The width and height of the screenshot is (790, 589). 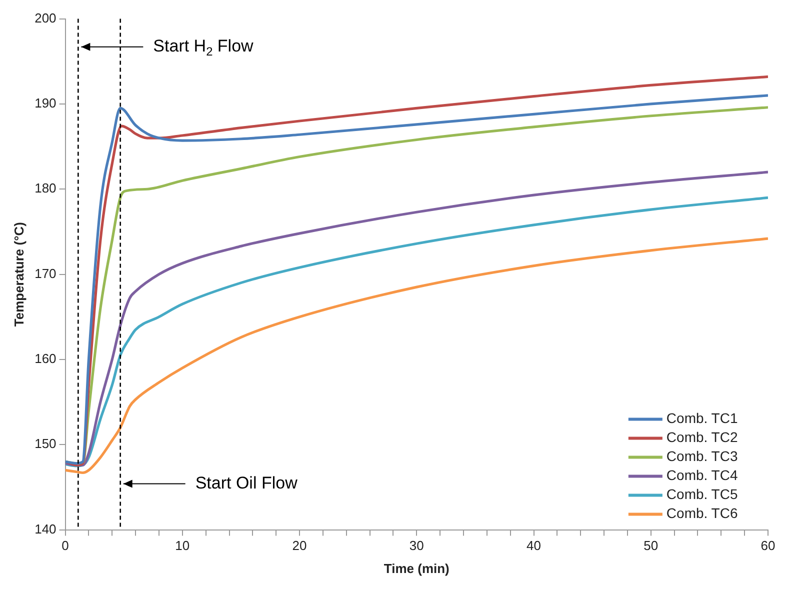 I want to click on x-tick-label: 60, so click(x=768, y=546).